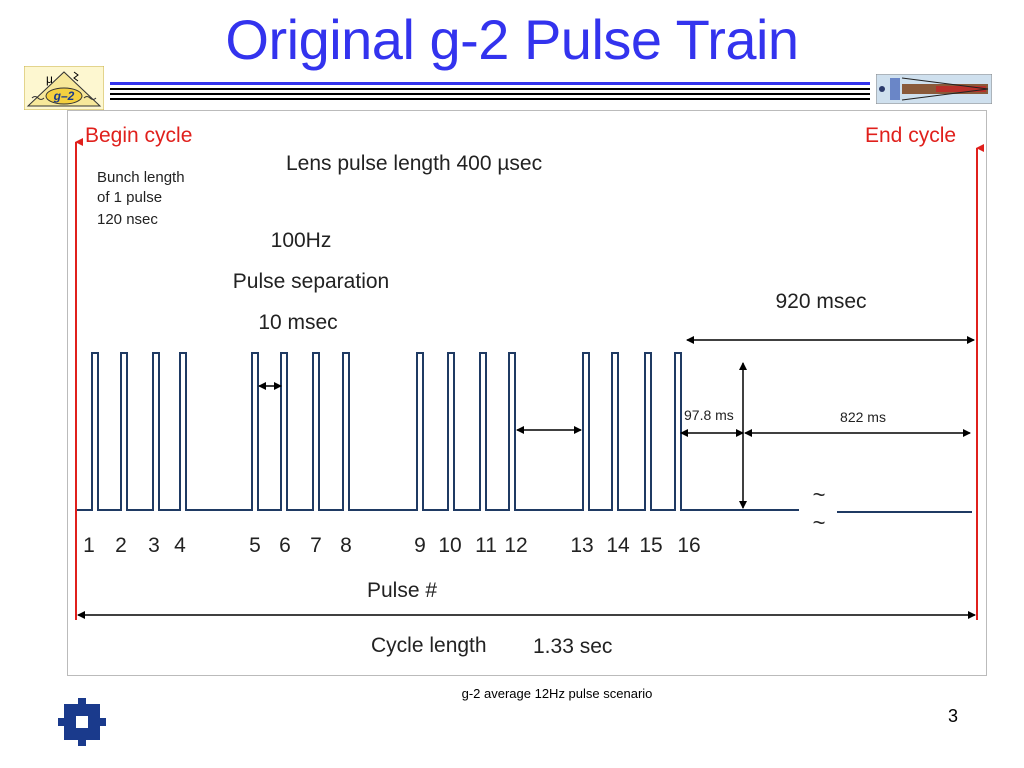  Describe the element at coordinates (138, 135) in the screenshot. I see `begin-cycle-label: Begin cycle` at that location.